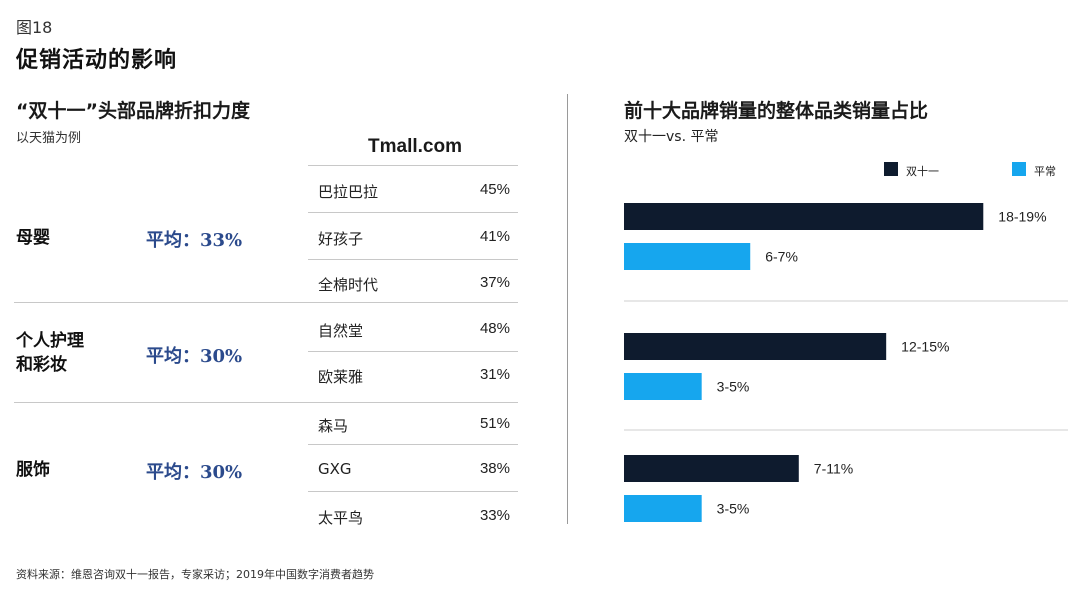  I want to click on brand-discount: 41%, so click(494, 236).